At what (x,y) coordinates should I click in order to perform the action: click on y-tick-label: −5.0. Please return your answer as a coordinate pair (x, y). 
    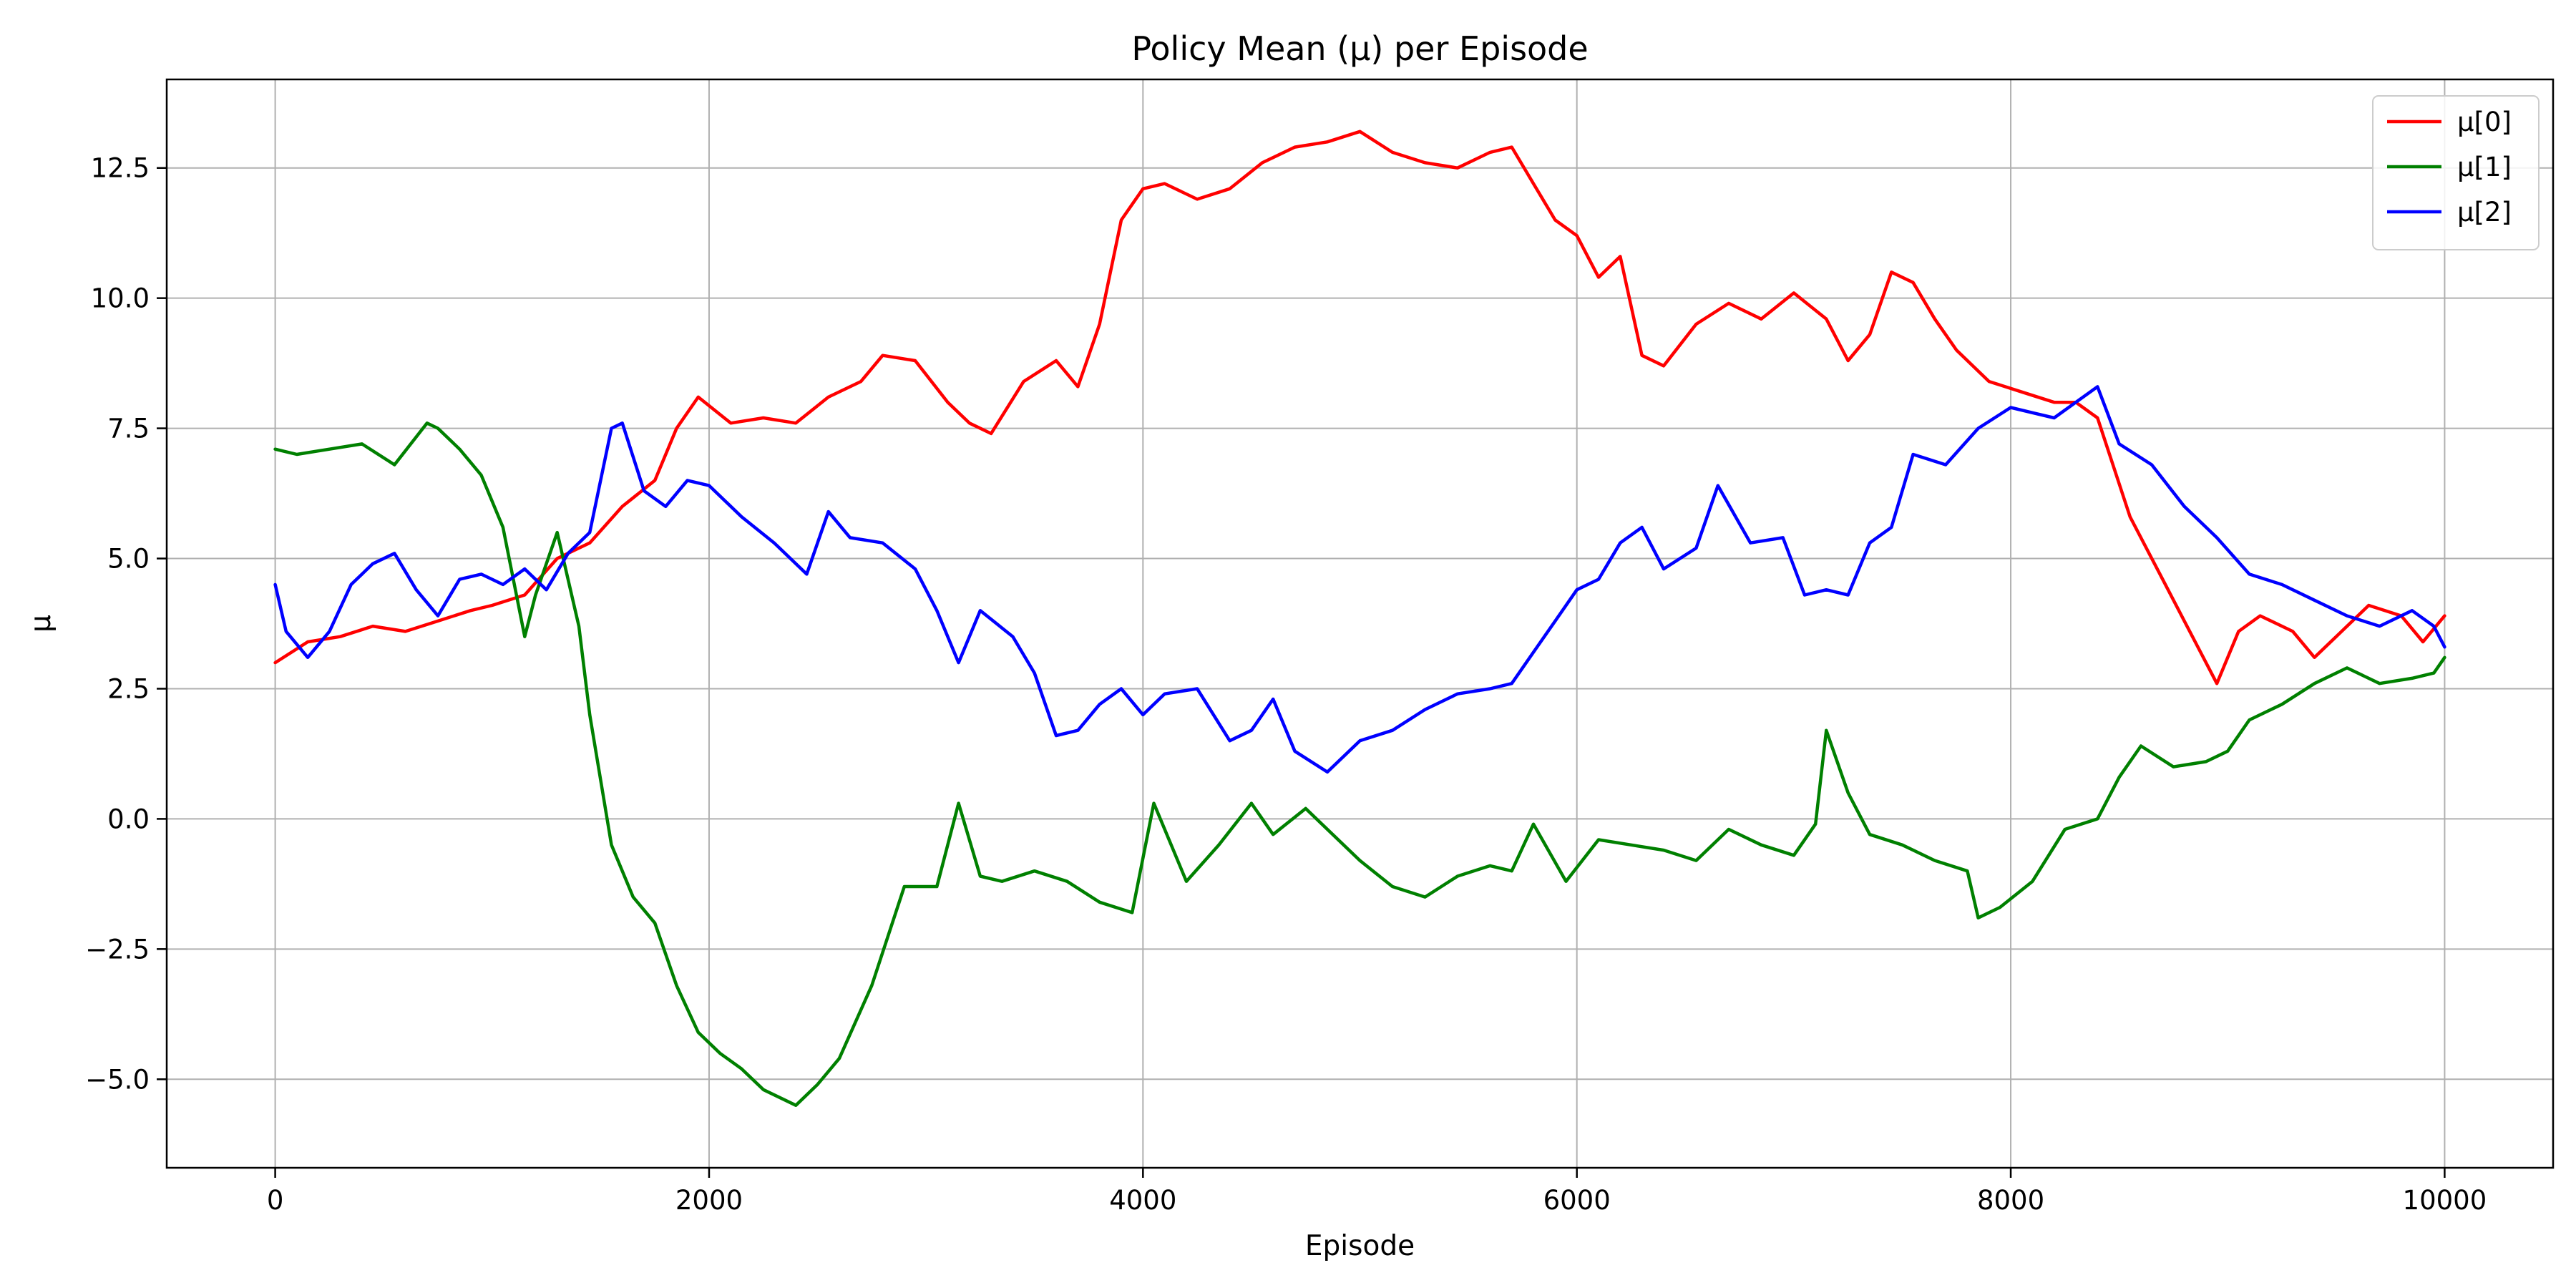
    Looking at the image, I should click on (117, 1079).